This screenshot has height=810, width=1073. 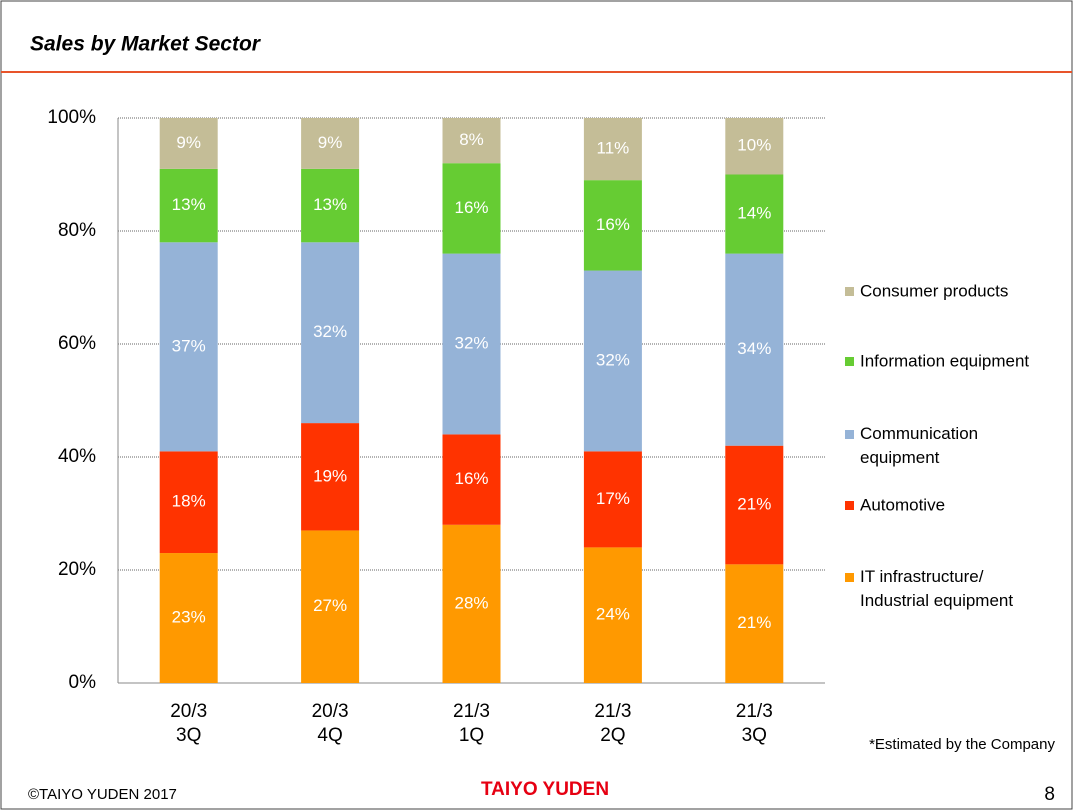 I want to click on data-label: 8%, so click(x=471, y=139).